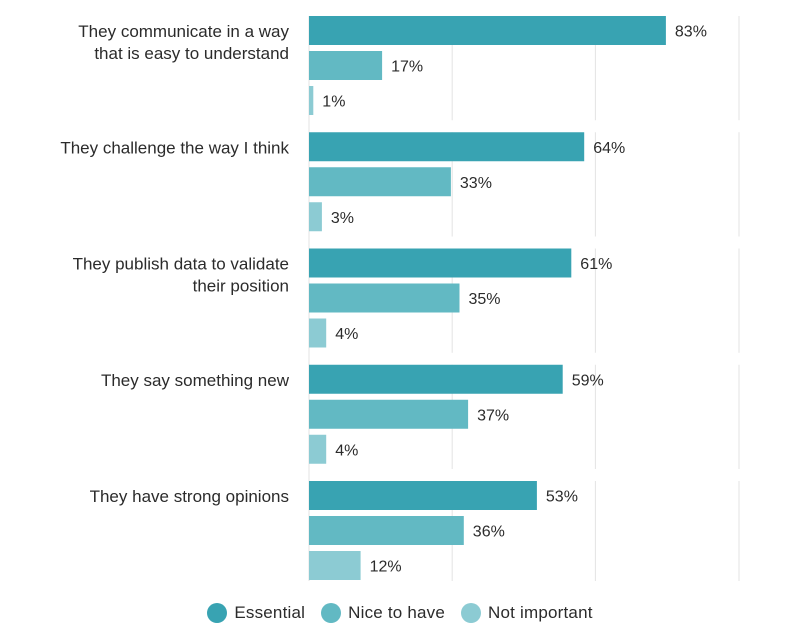 The width and height of the screenshot is (800, 641). Describe the element at coordinates (596, 264) in the screenshot. I see `data-label-0-2: 61%` at that location.